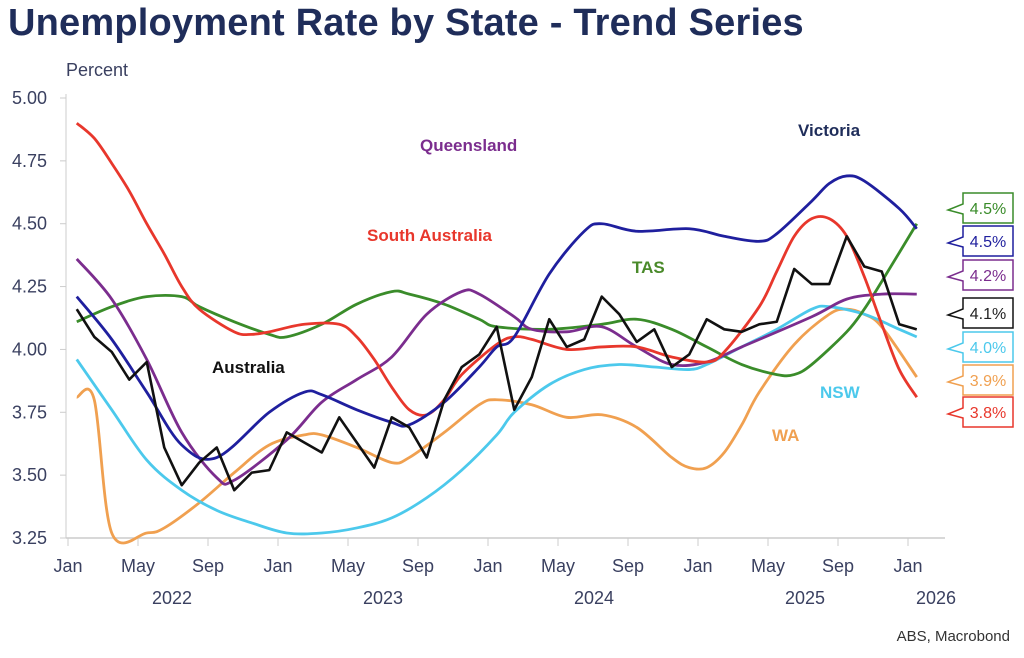 This screenshot has height=658, width=1024. I want to click on end-value-label: 3.8%, so click(988, 413).